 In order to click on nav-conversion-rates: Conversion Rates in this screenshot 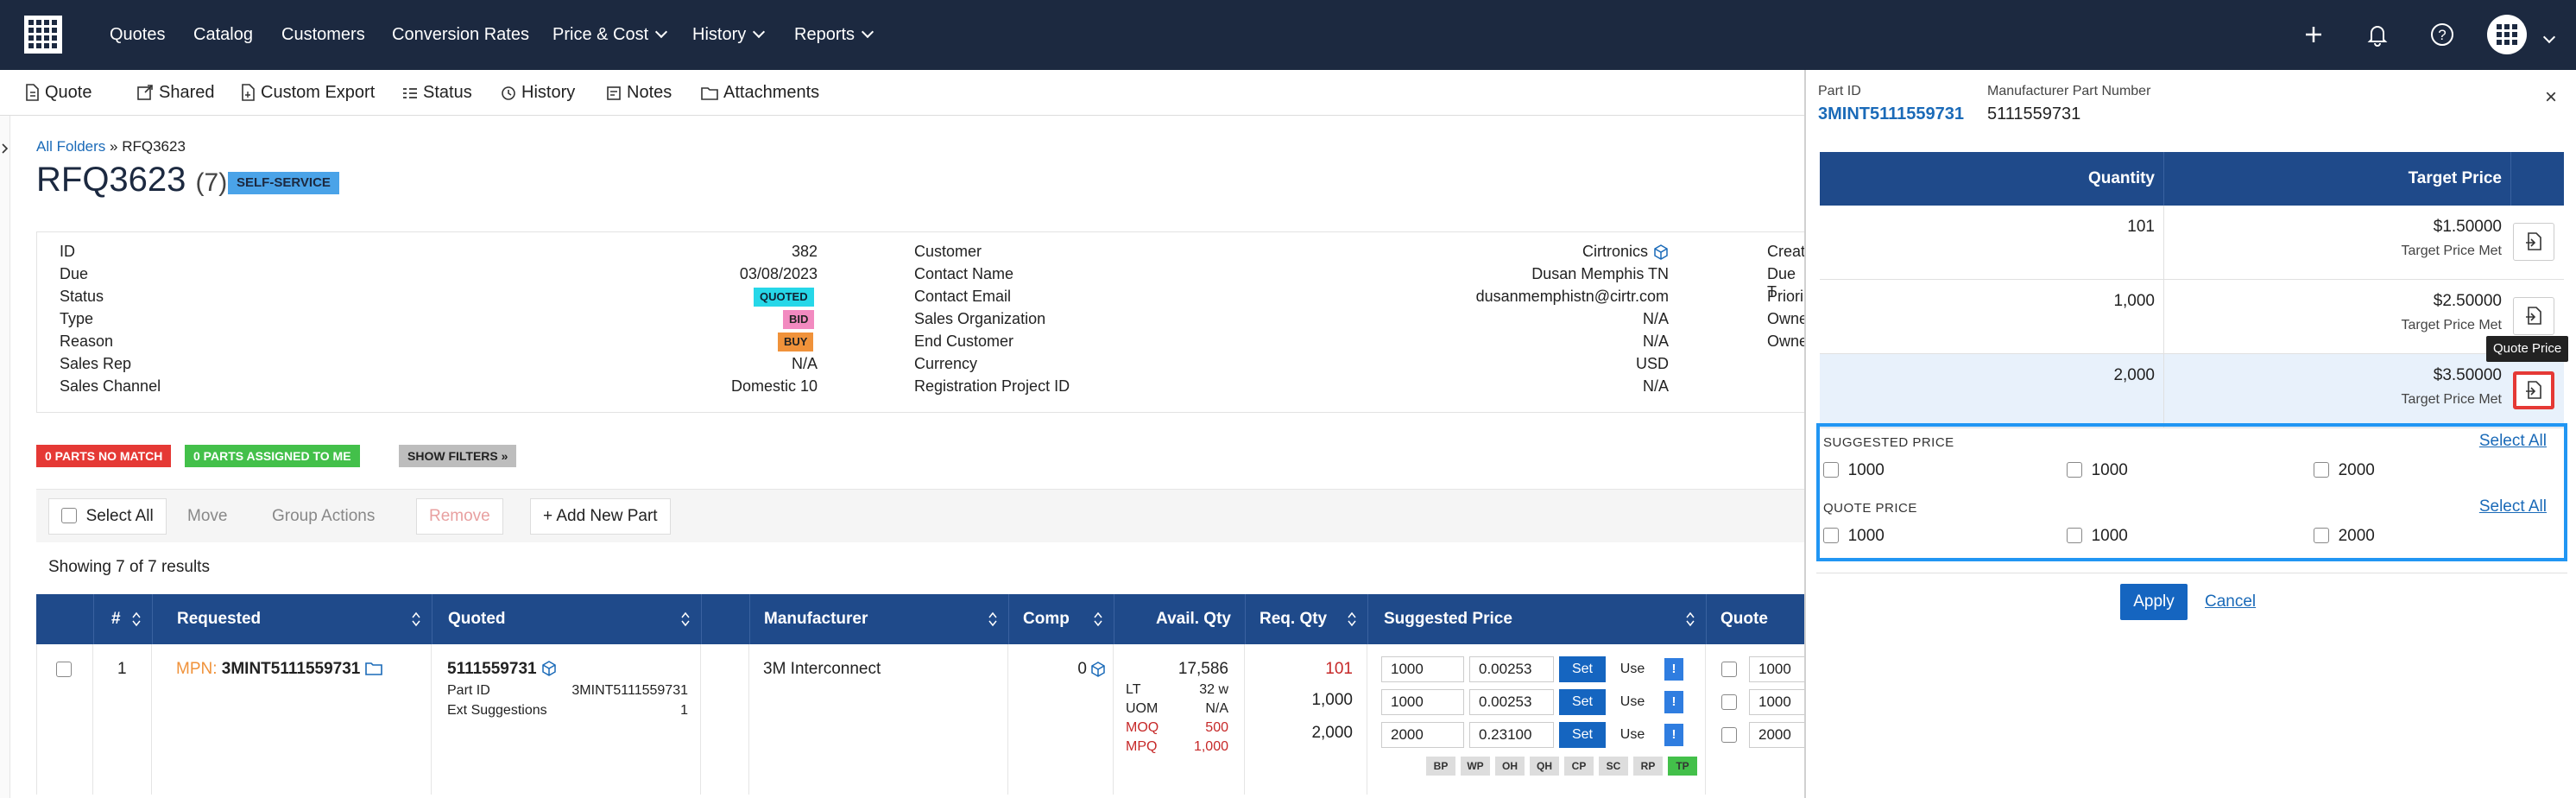, I will do `click(460, 34)`.